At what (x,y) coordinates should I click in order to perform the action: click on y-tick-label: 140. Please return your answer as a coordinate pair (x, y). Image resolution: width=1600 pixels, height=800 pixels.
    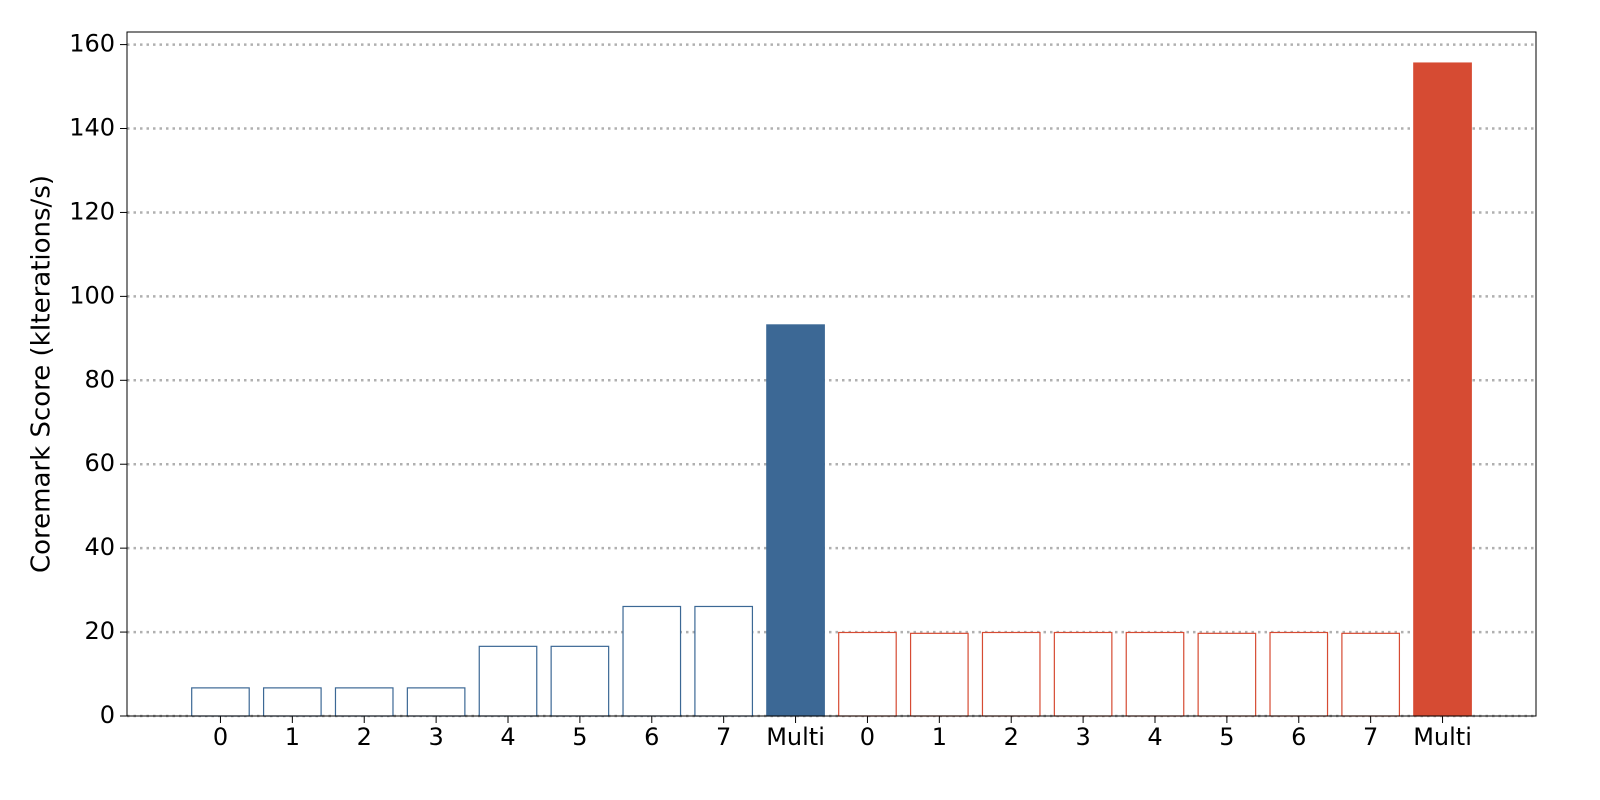
    Looking at the image, I should click on (92, 128).